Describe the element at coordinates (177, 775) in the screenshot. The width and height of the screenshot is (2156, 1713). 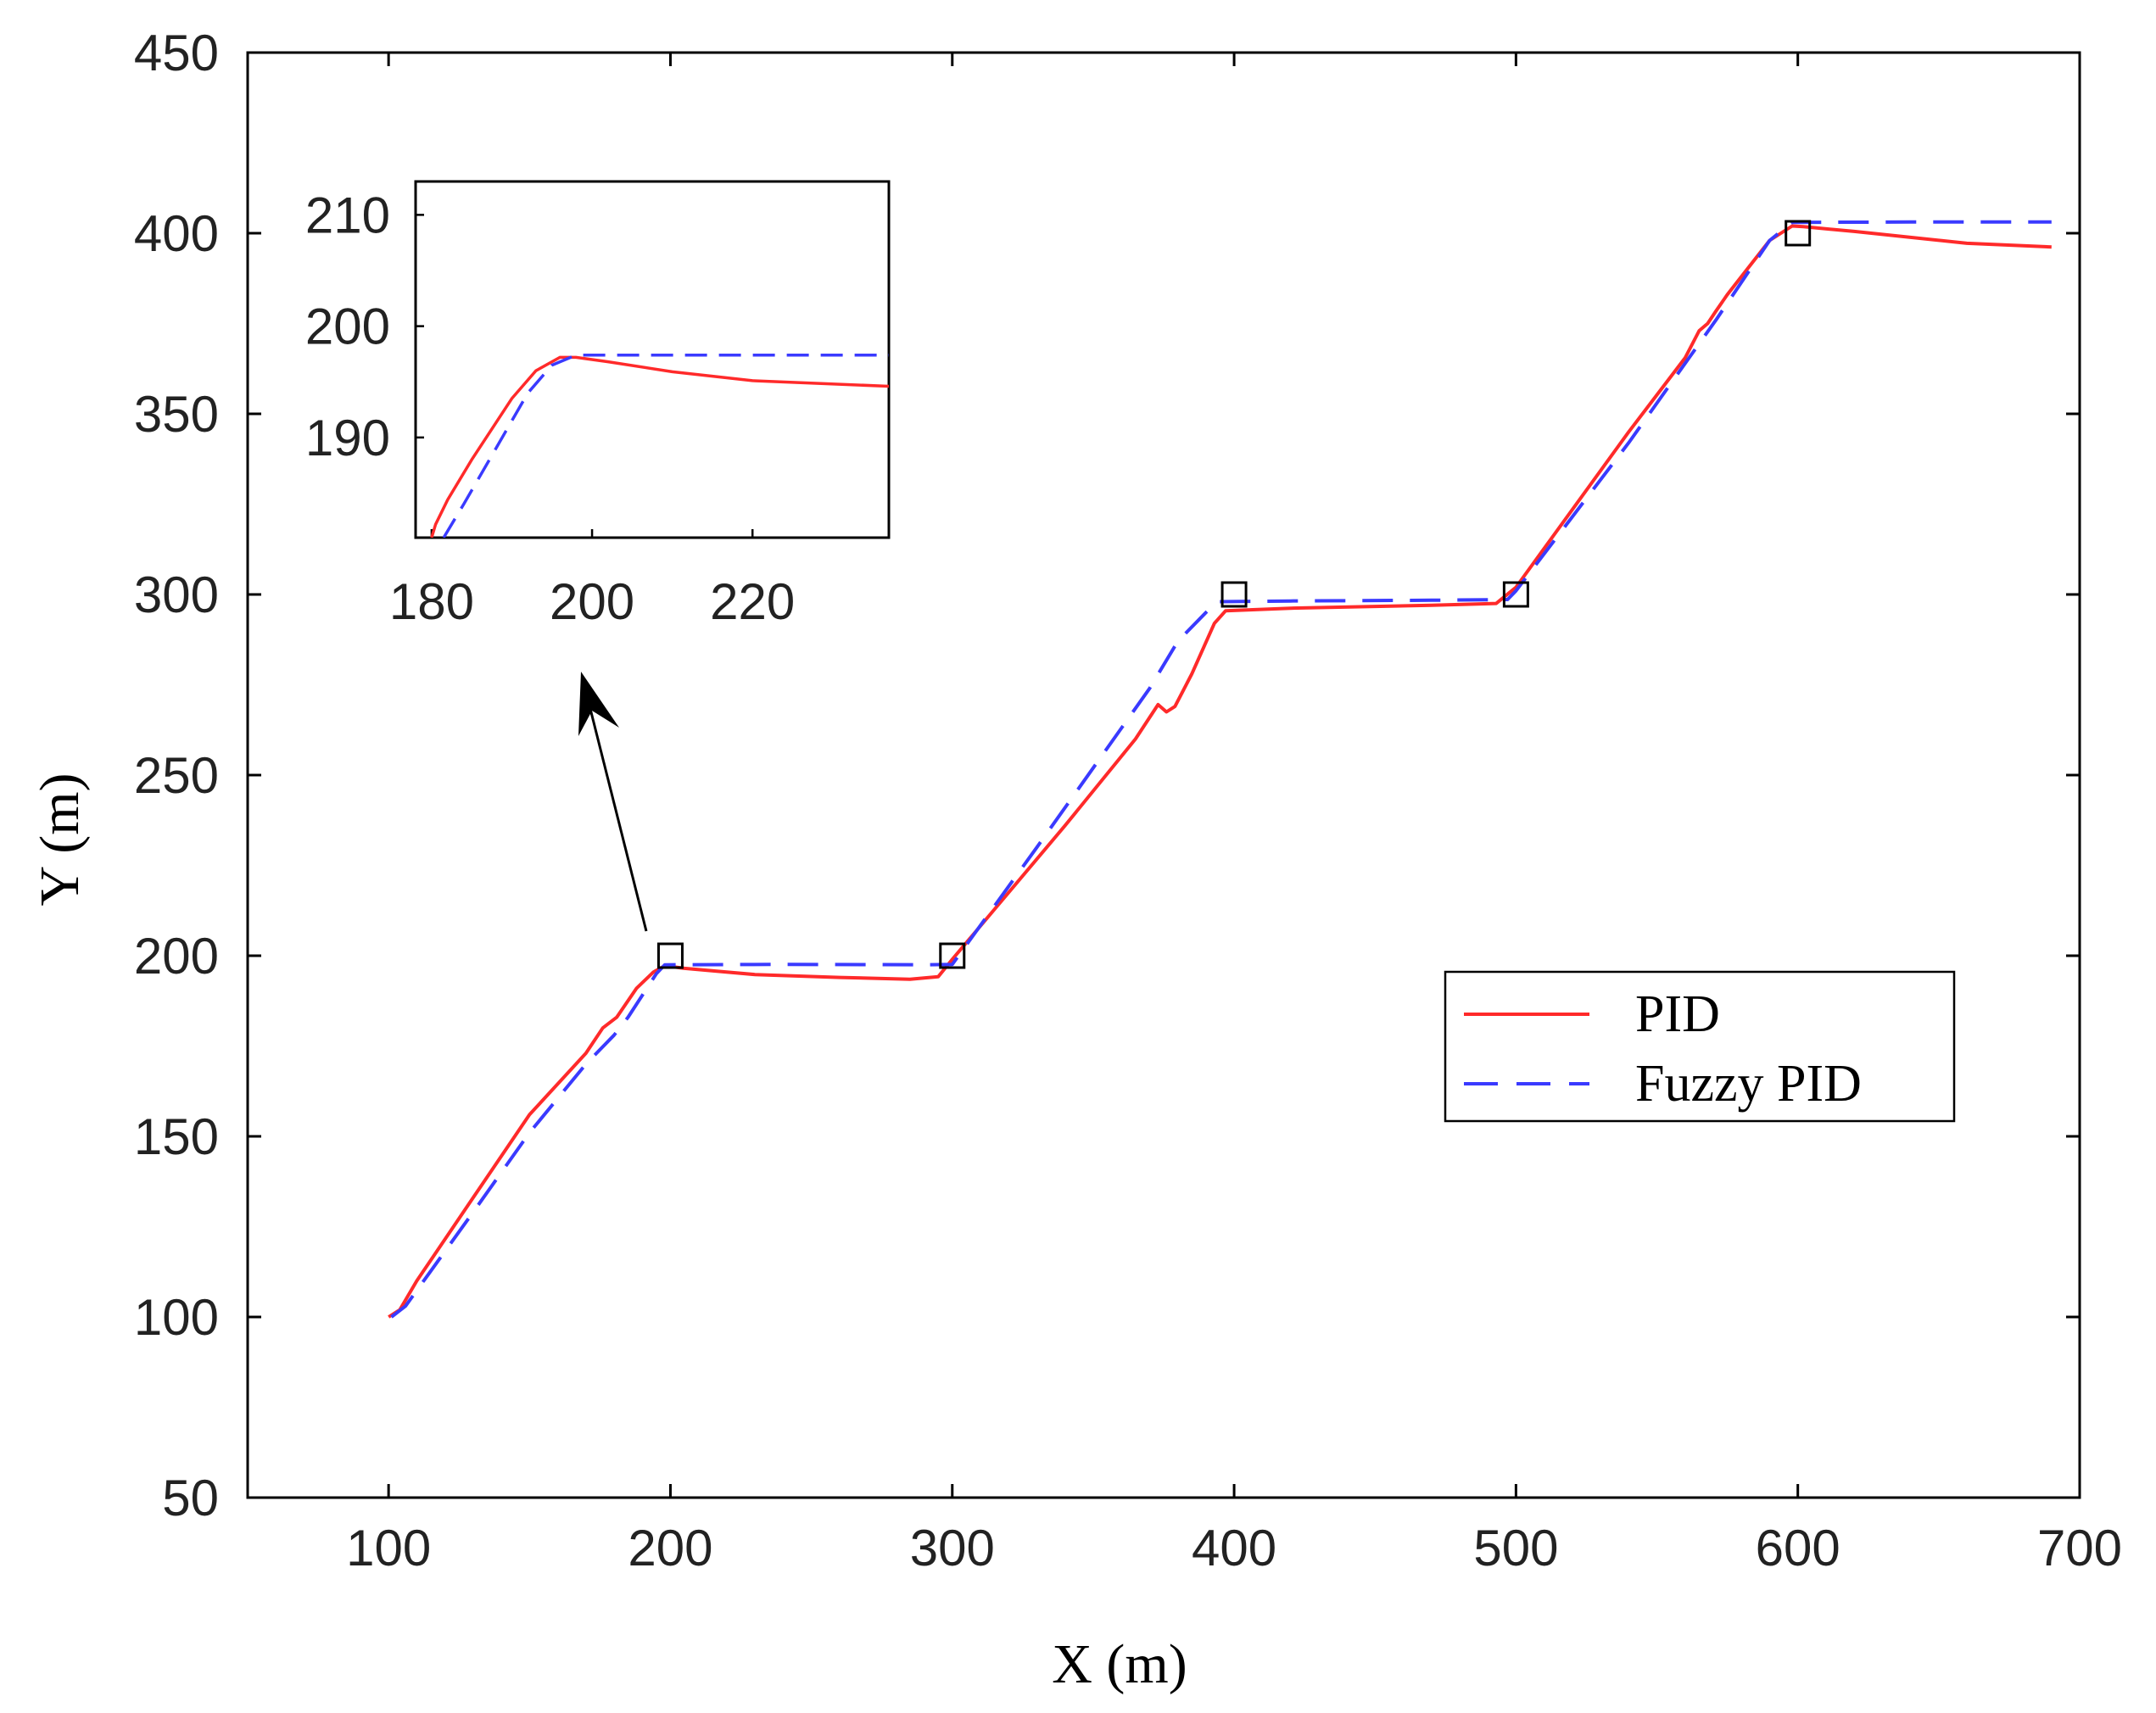
I see `y-tick-label: 250` at that location.